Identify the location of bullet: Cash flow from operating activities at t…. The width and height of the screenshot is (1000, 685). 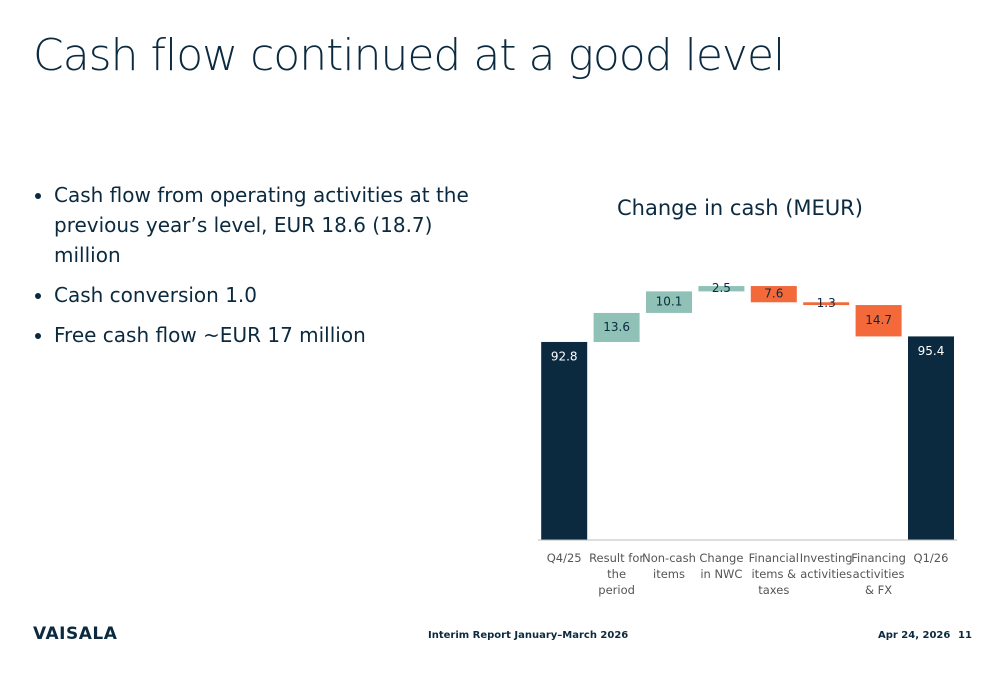
(279, 225).